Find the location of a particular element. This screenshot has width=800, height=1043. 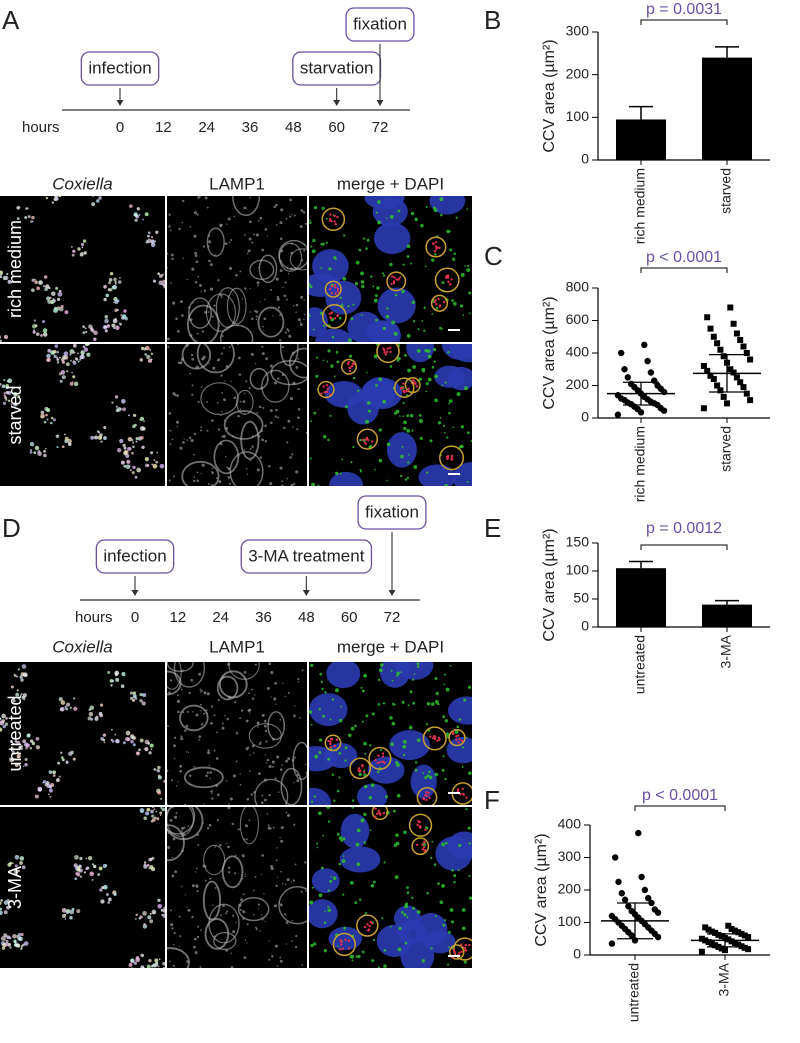

timeline-tick-label: 60 is located at coordinates (349, 617).